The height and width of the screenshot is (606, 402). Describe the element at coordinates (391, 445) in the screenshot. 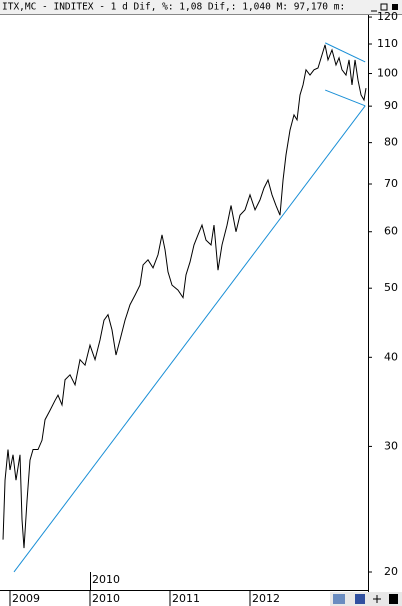

I see `y-tick-label: 30` at that location.